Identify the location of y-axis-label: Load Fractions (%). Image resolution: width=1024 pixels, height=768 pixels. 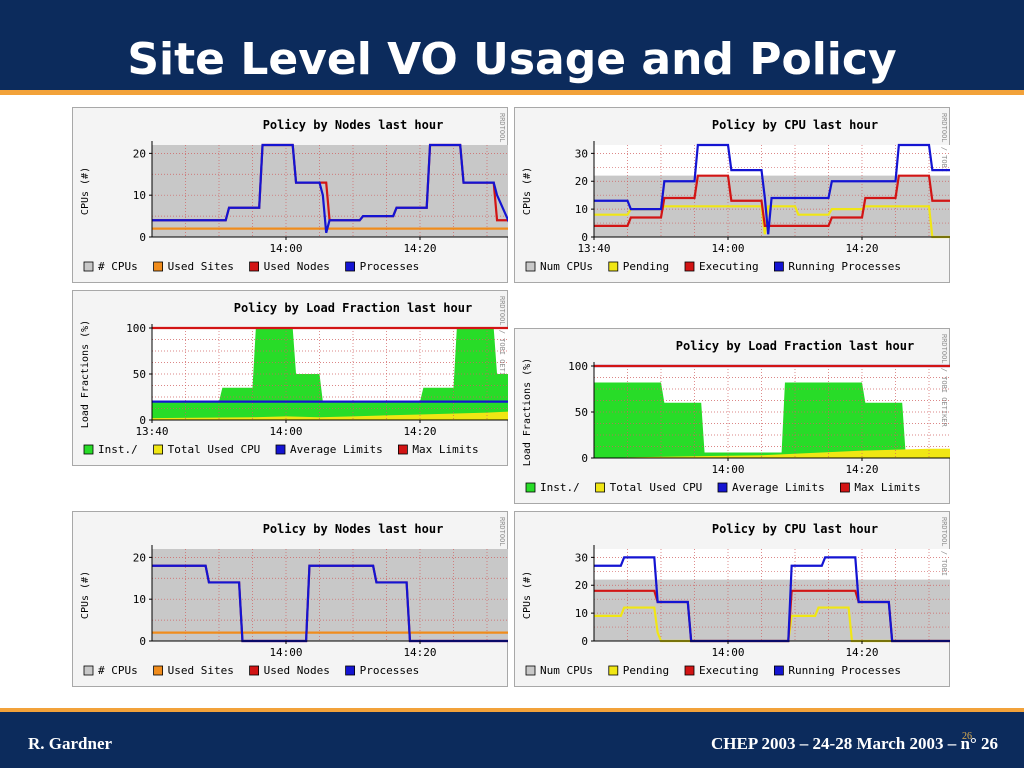
(527, 412).